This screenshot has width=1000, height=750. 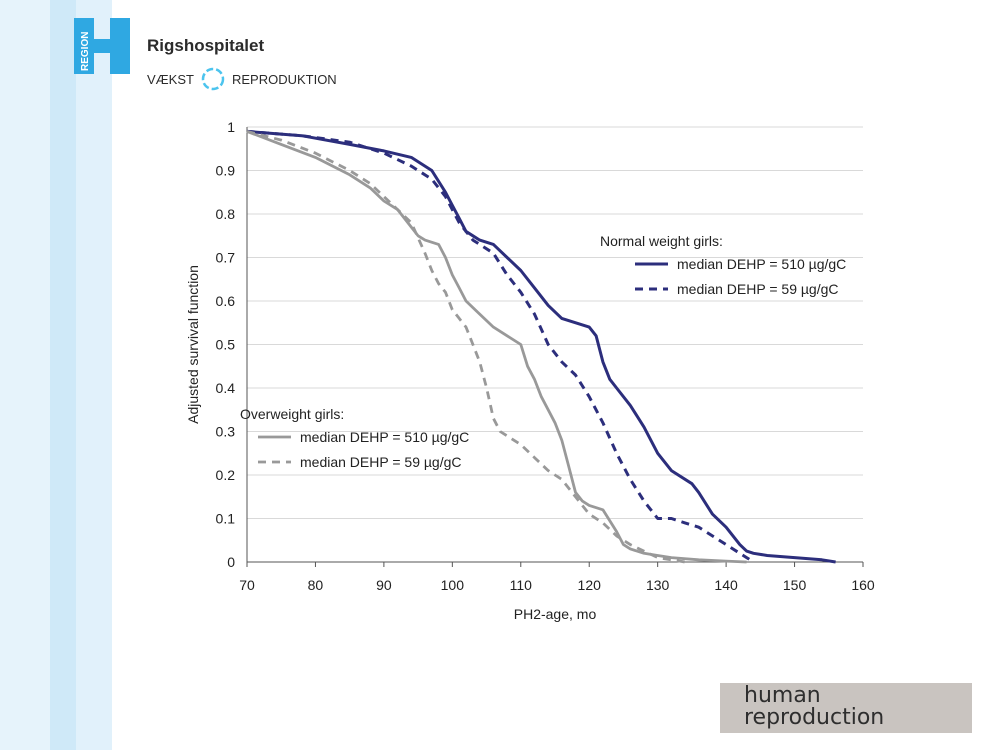 I want to click on journal-name: human reproduction, so click(x=814, y=707).